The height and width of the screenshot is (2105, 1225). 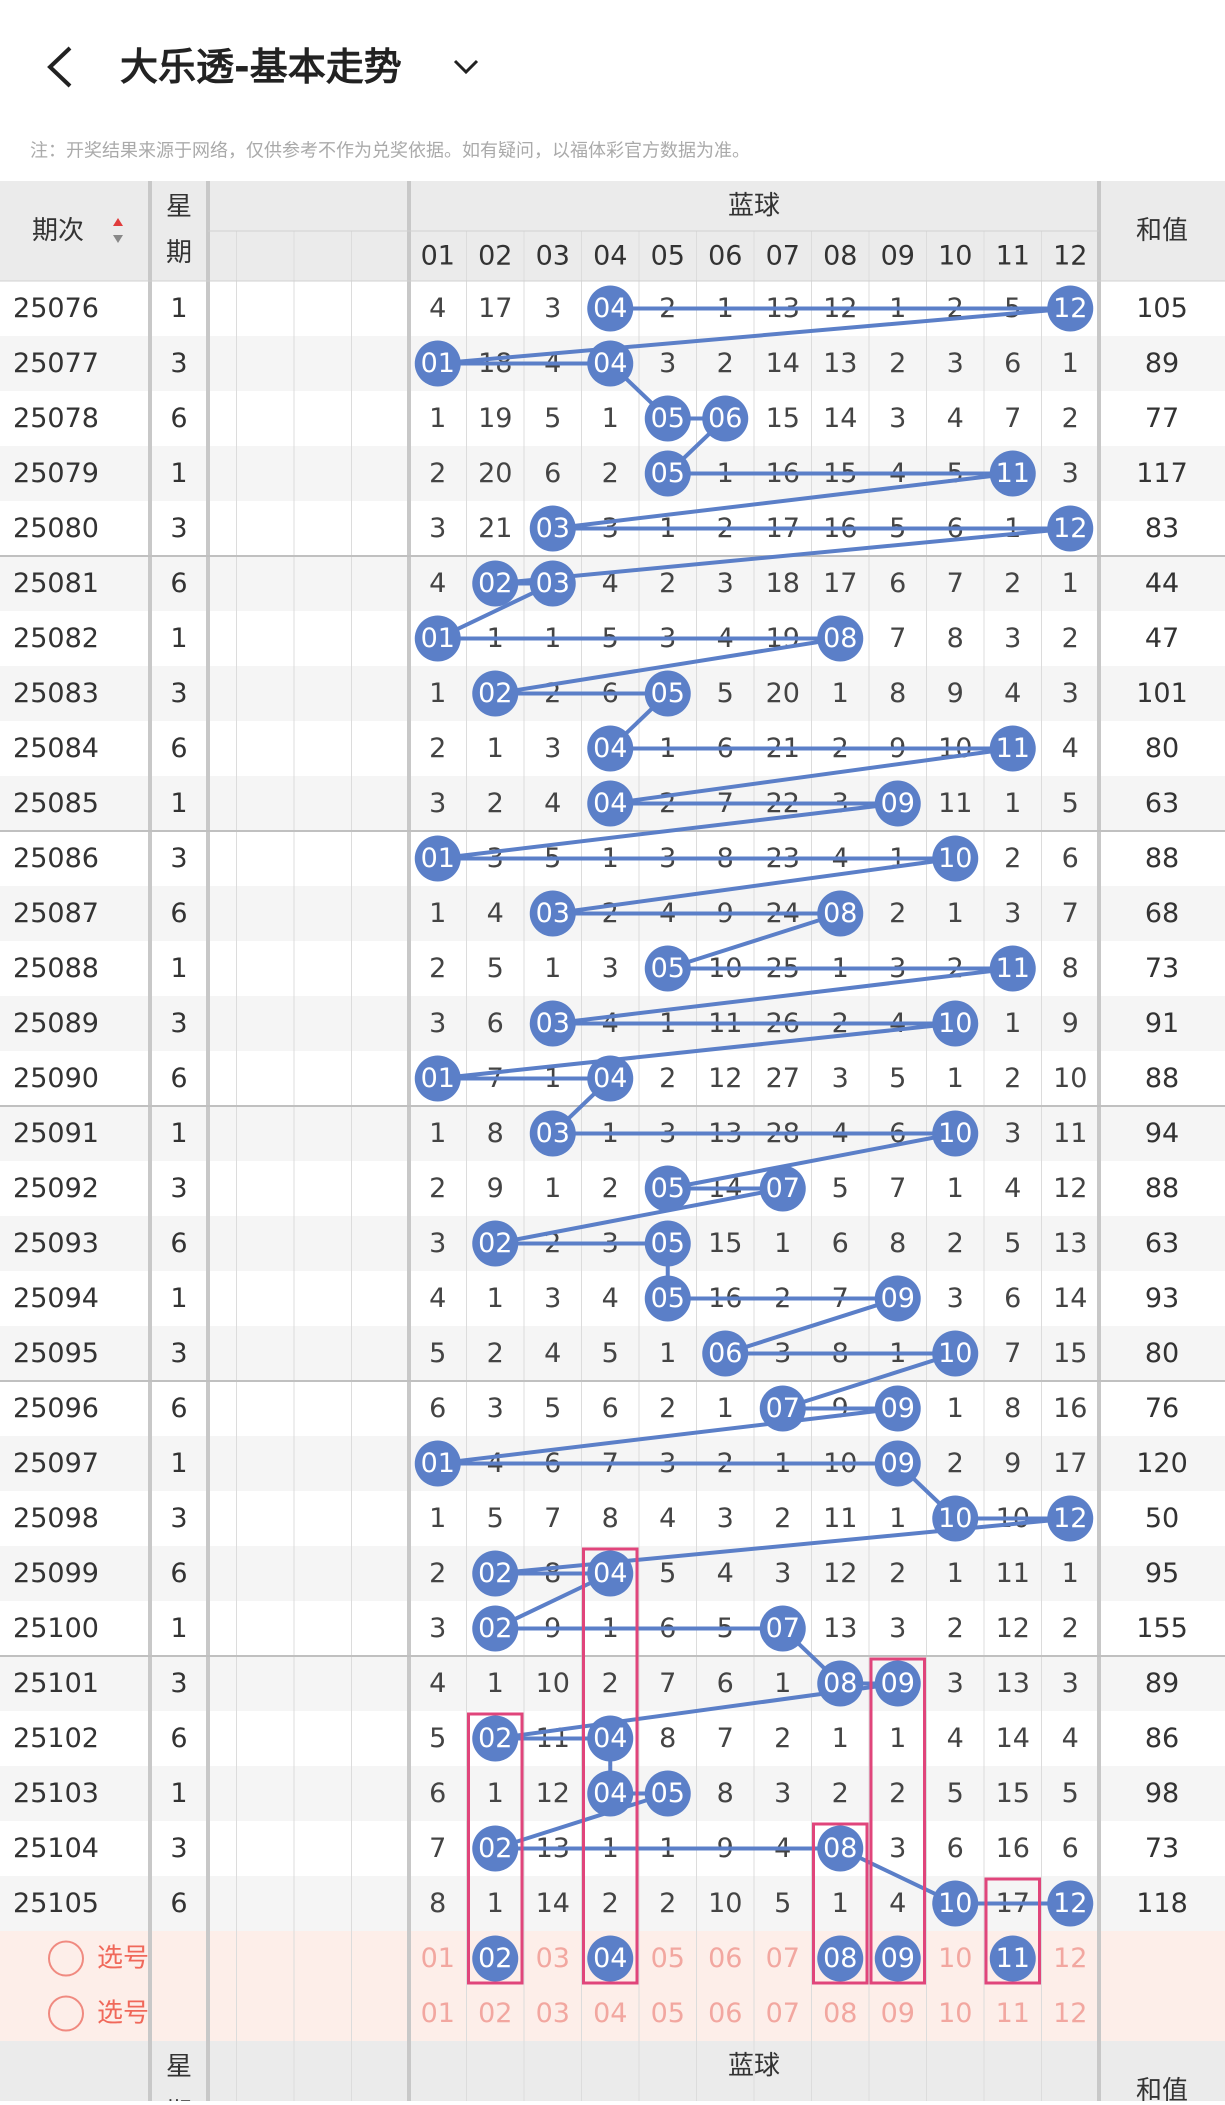 I want to click on period: 25078, so click(x=56, y=418).